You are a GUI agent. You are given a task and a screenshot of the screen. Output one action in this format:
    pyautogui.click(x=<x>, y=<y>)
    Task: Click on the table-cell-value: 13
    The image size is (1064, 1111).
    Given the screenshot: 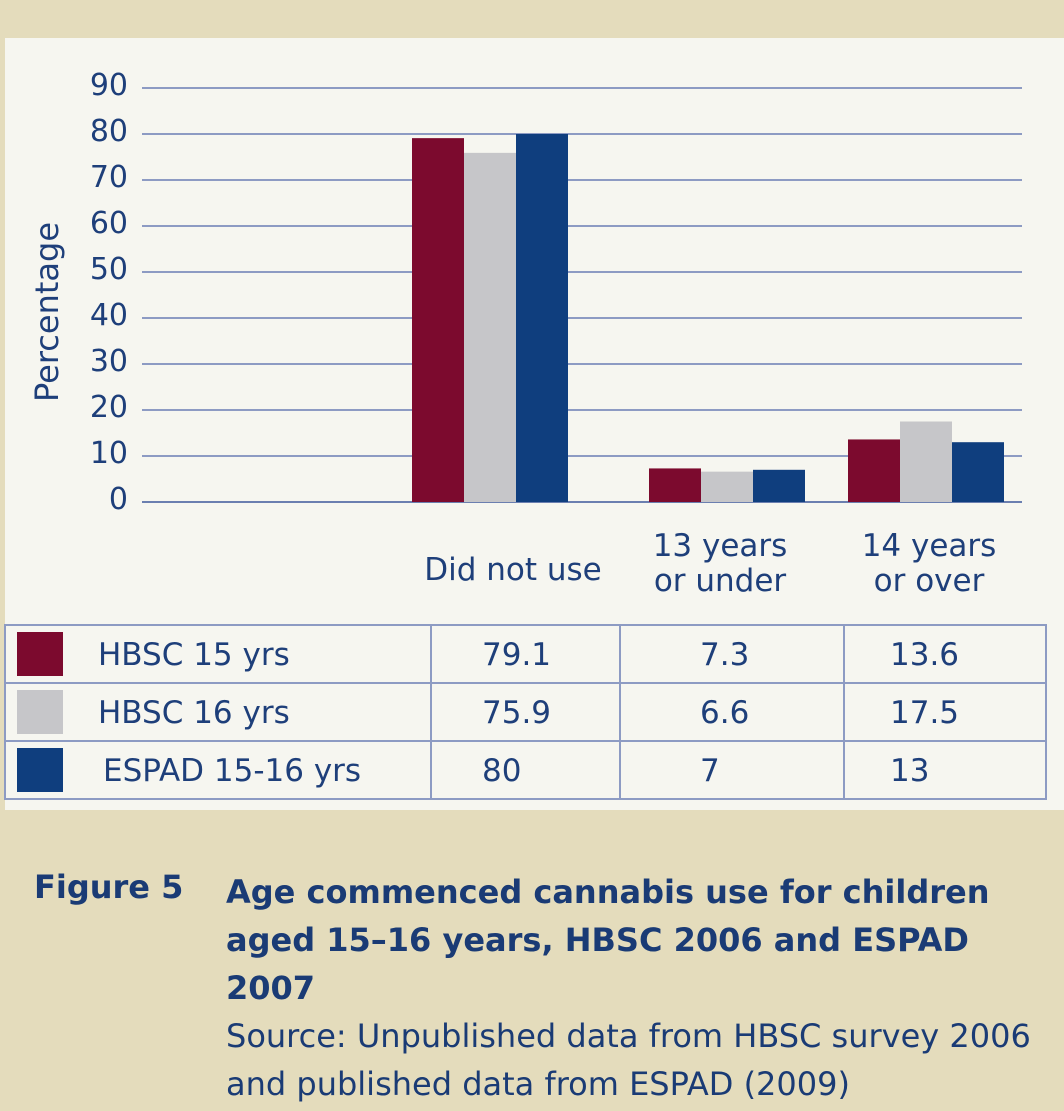 What is the action you would take?
    pyautogui.click(x=909, y=771)
    